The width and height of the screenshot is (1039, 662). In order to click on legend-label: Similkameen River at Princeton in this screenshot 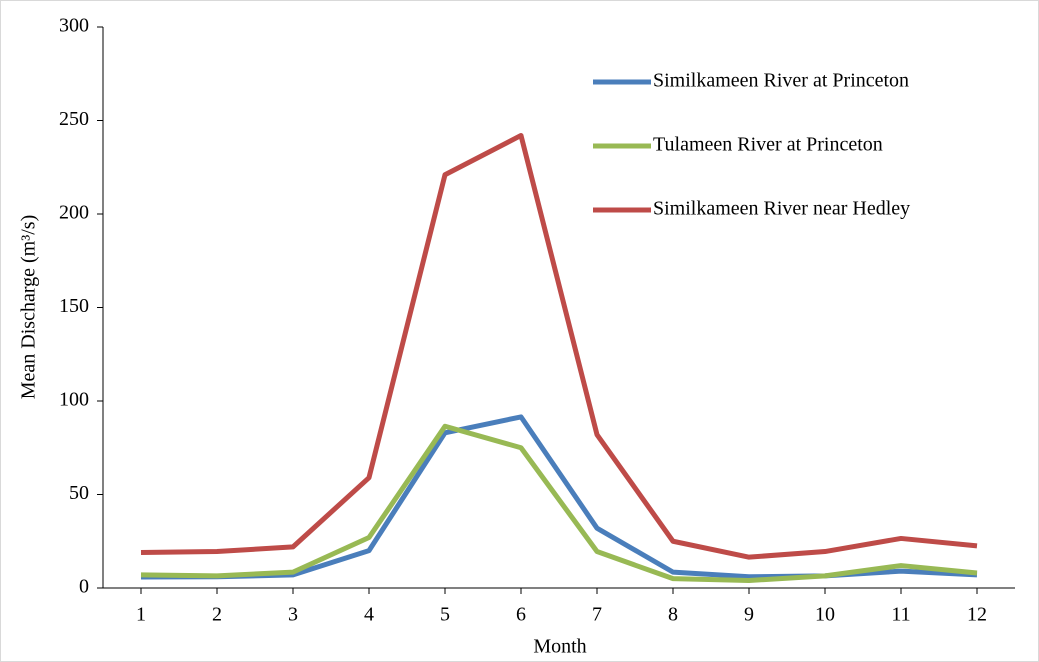, I will do `click(781, 81)`.